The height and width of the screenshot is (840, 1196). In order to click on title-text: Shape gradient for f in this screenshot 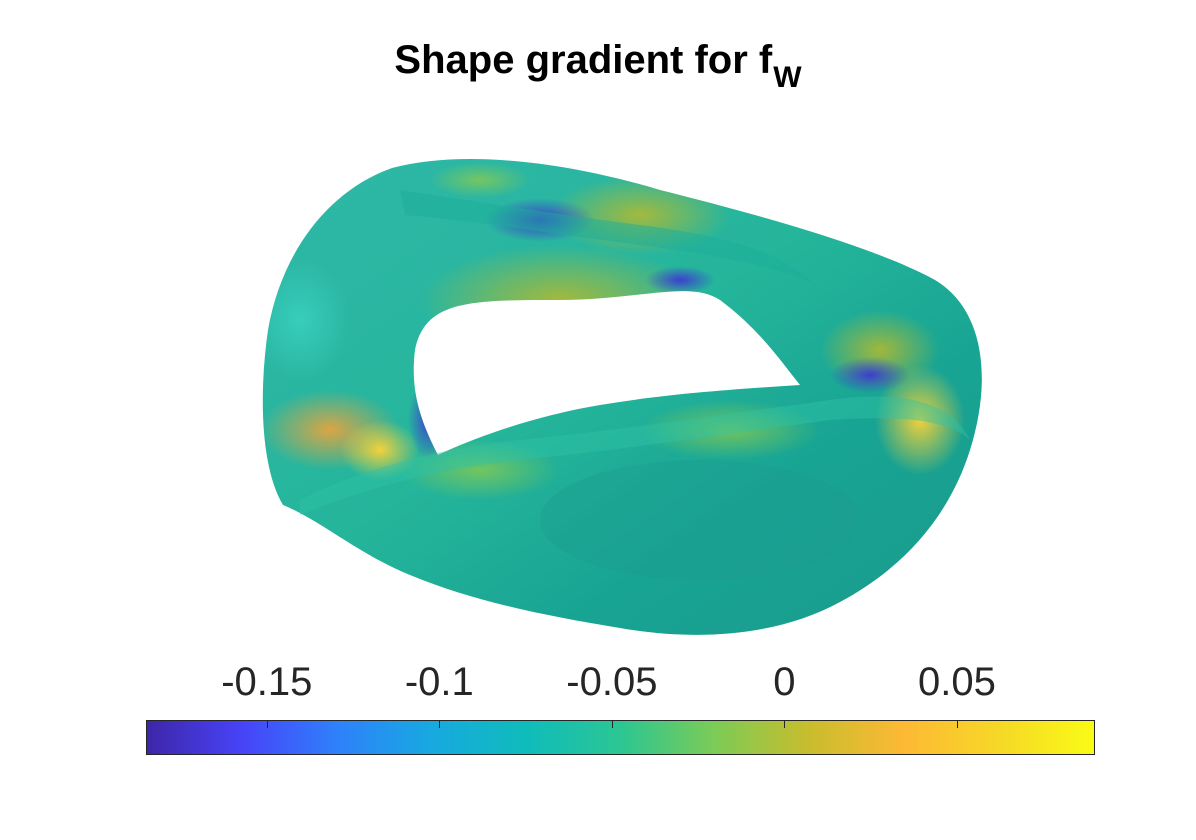, I will do `click(583, 60)`.